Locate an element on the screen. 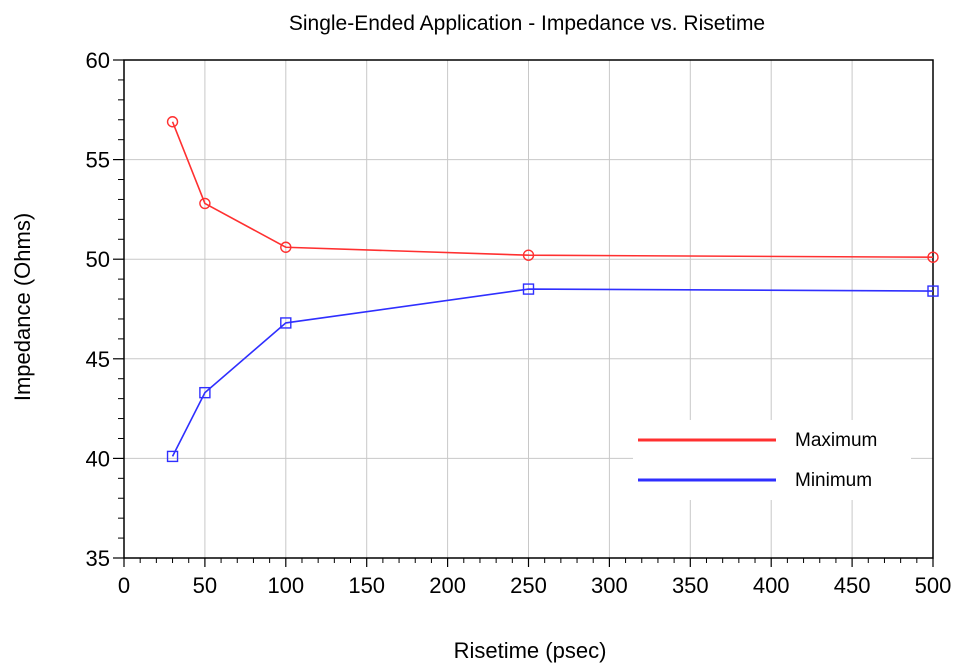 Image resolution: width=961 pixels, height=671 pixels. x-tick-label: 300 is located at coordinates (609, 585).